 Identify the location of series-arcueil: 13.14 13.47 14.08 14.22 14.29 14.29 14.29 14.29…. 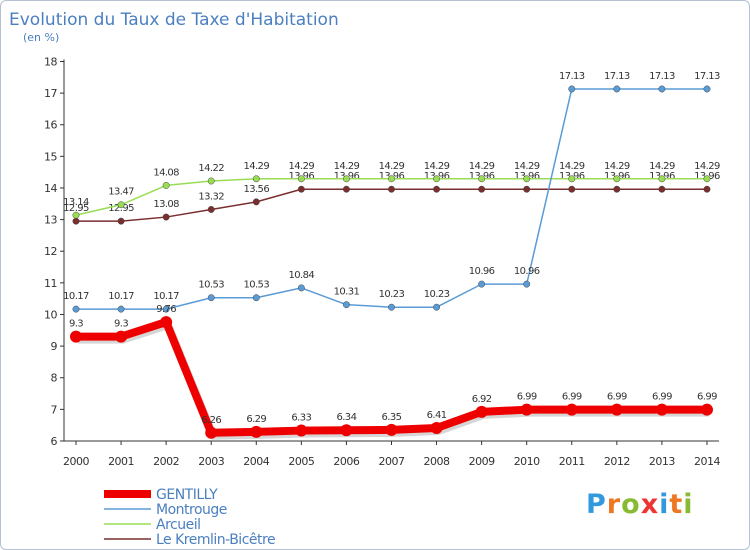
(392, 190).